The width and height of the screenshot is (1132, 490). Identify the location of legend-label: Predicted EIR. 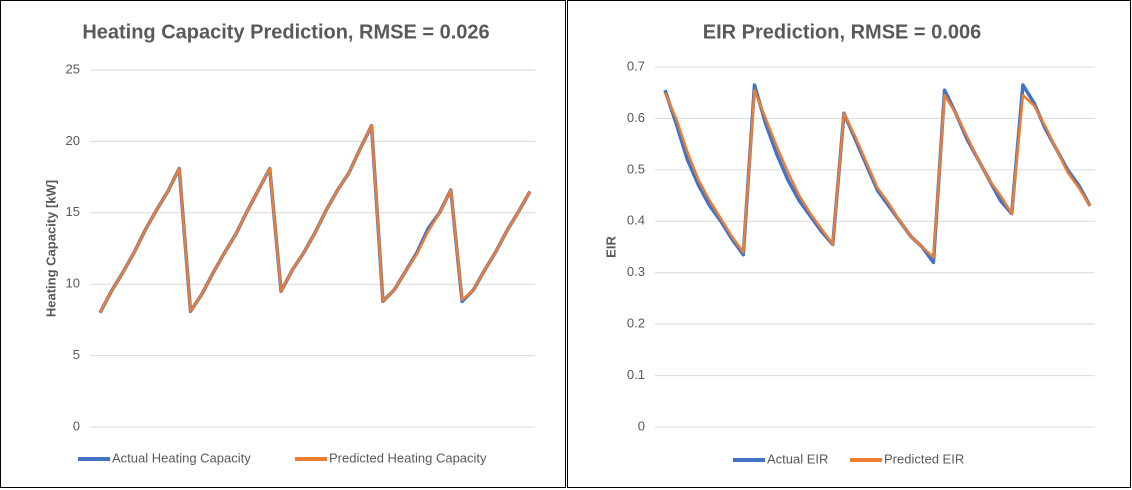
(924, 458).